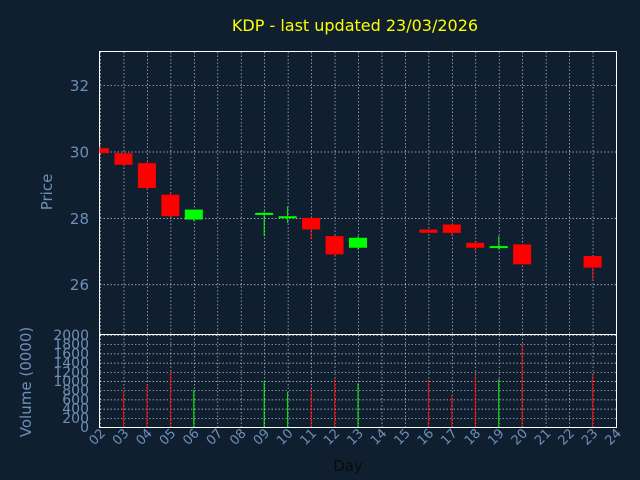 This screenshot has height=480, width=640. Describe the element at coordinates (309, 437) in the screenshot. I see `x-tick-label: 11` at that location.